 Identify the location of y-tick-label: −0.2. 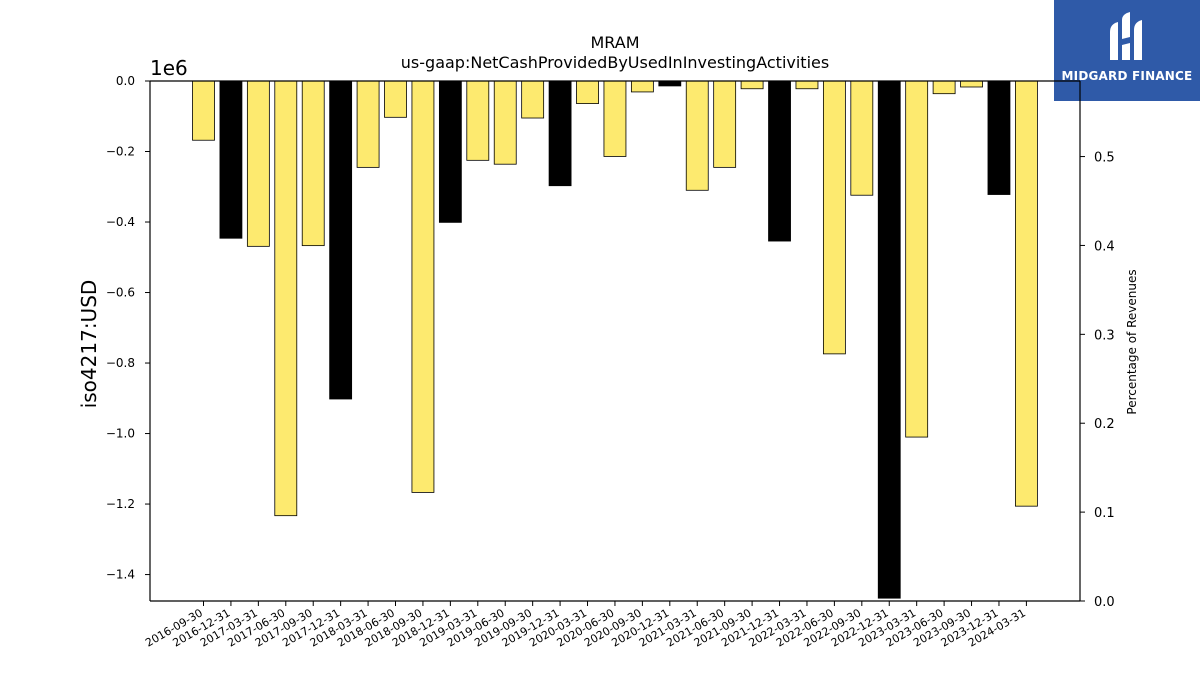
(120, 152).